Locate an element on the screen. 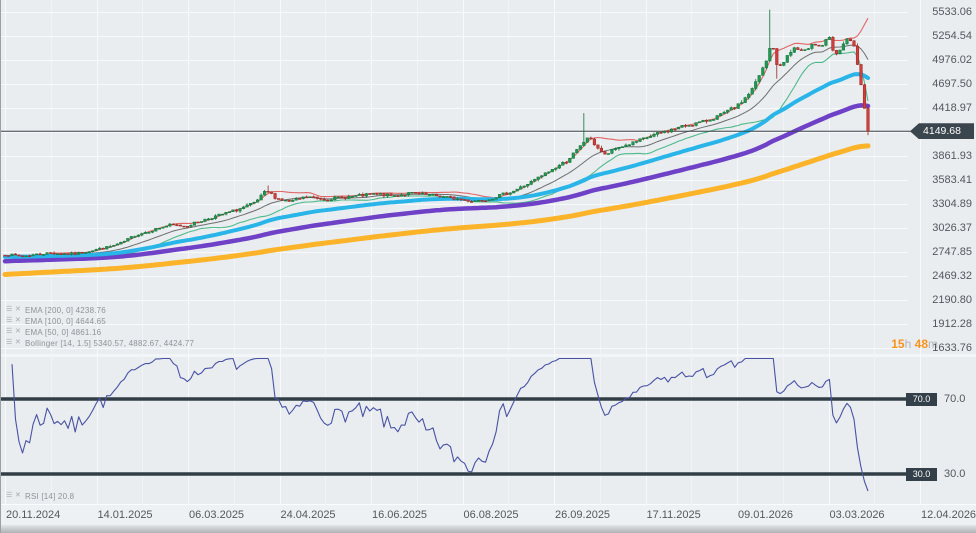 This screenshot has width=976, height=533. price-axis is located at coordinates (940, 252).